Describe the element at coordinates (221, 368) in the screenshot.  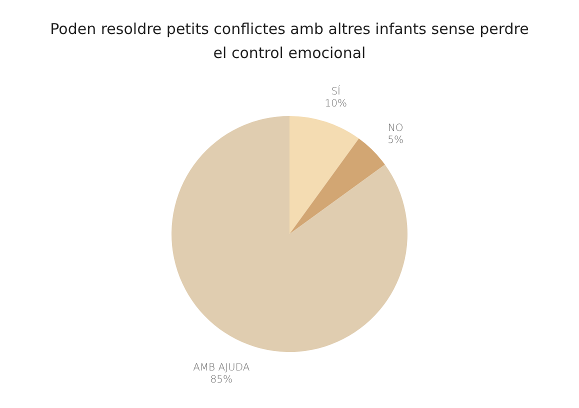
I see `slice-label: AMB AJUDA` at that location.